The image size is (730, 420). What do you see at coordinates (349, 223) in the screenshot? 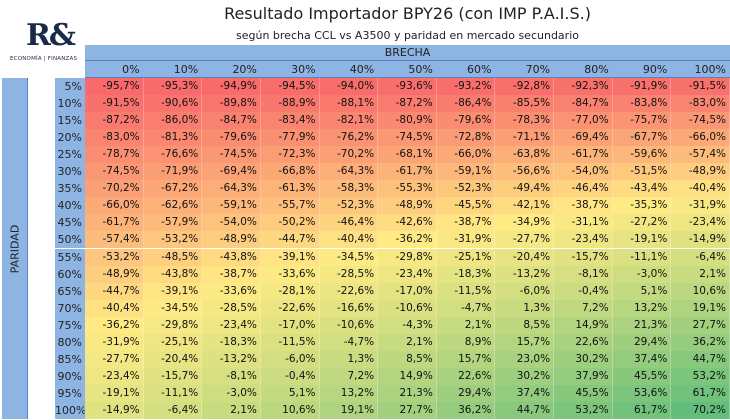
I see `cell: -46,4%` at bounding box center [349, 223].